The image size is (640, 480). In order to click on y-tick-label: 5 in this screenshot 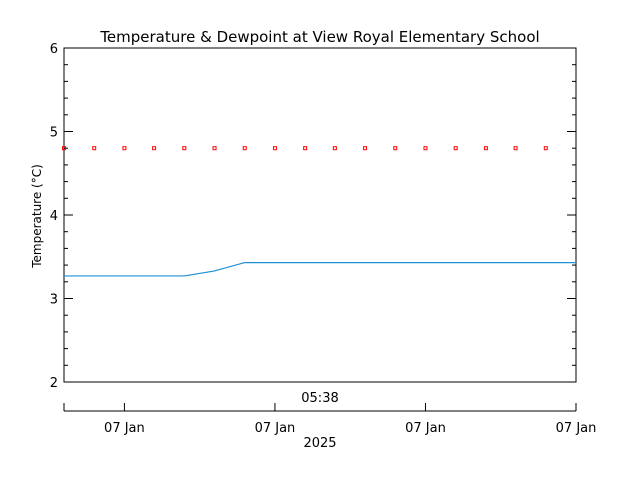, I will do `click(54, 133)`.